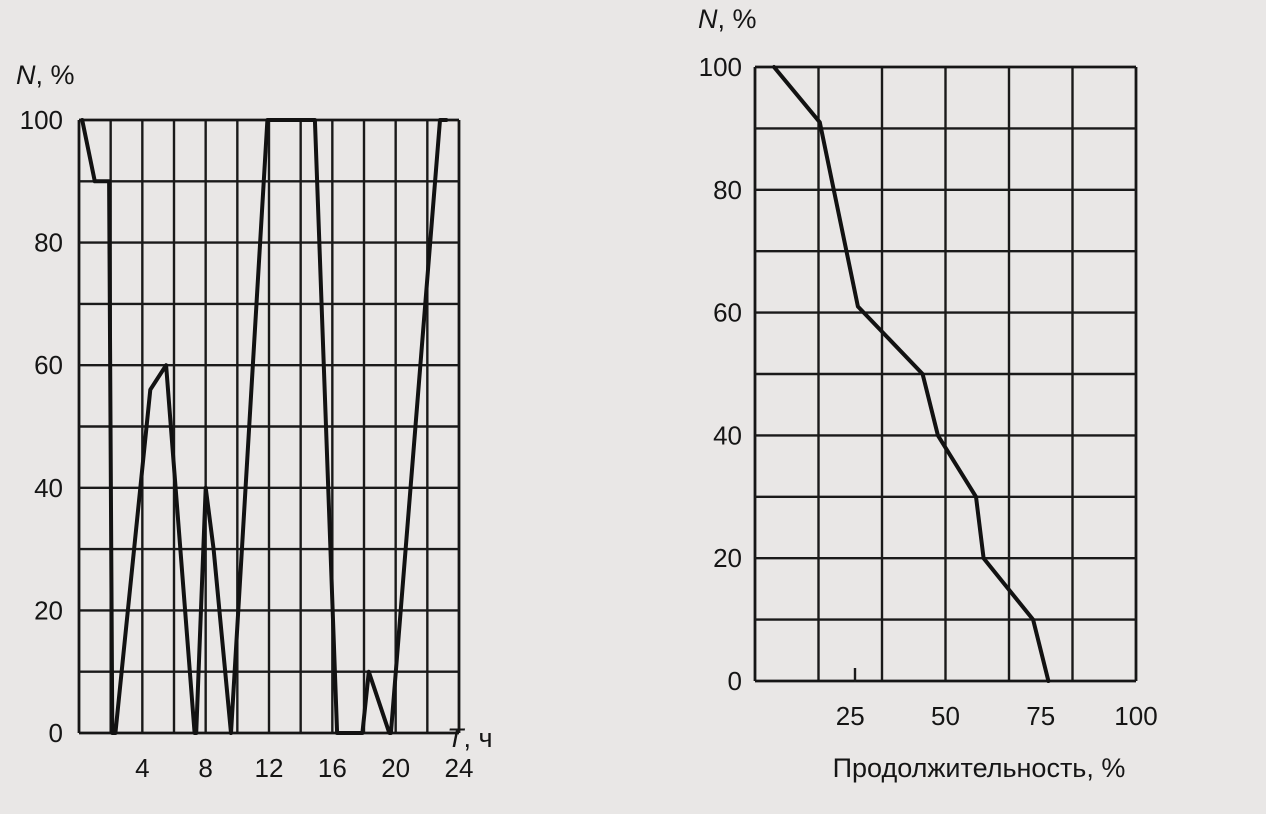 The height and width of the screenshot is (814, 1266). I want to click on right-y-tick-labels: 0 20 40 60 80 100, so click(720, 374).